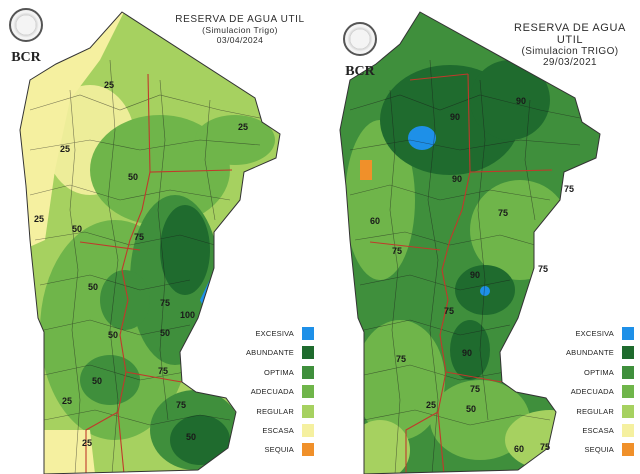 Image resolution: width=640 pixels, height=474 pixels. What do you see at coordinates (570, 51) in the screenshot?
I see `map-subtitle: (Simulacion TRIGO)` at bounding box center [570, 51].